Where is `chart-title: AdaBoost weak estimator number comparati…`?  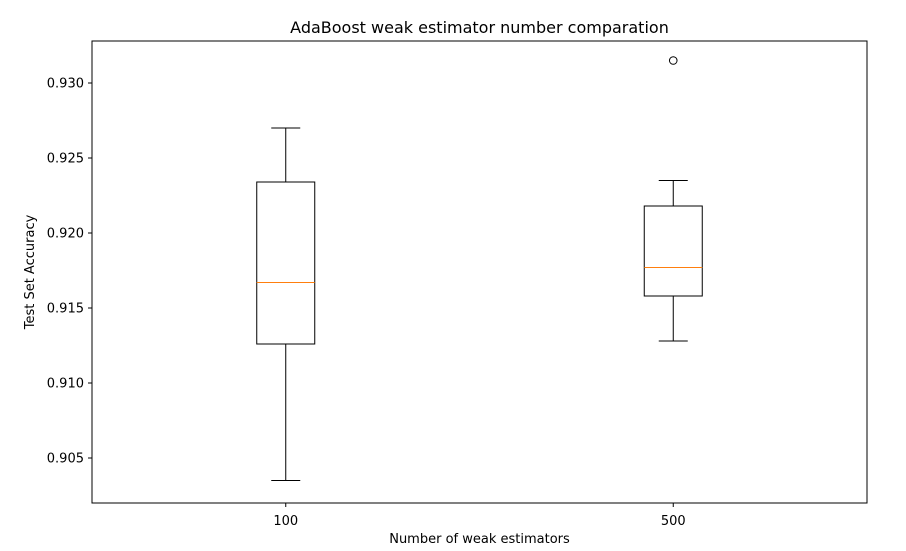
chart-title: AdaBoost weak estimator number comparati… is located at coordinates (479, 27).